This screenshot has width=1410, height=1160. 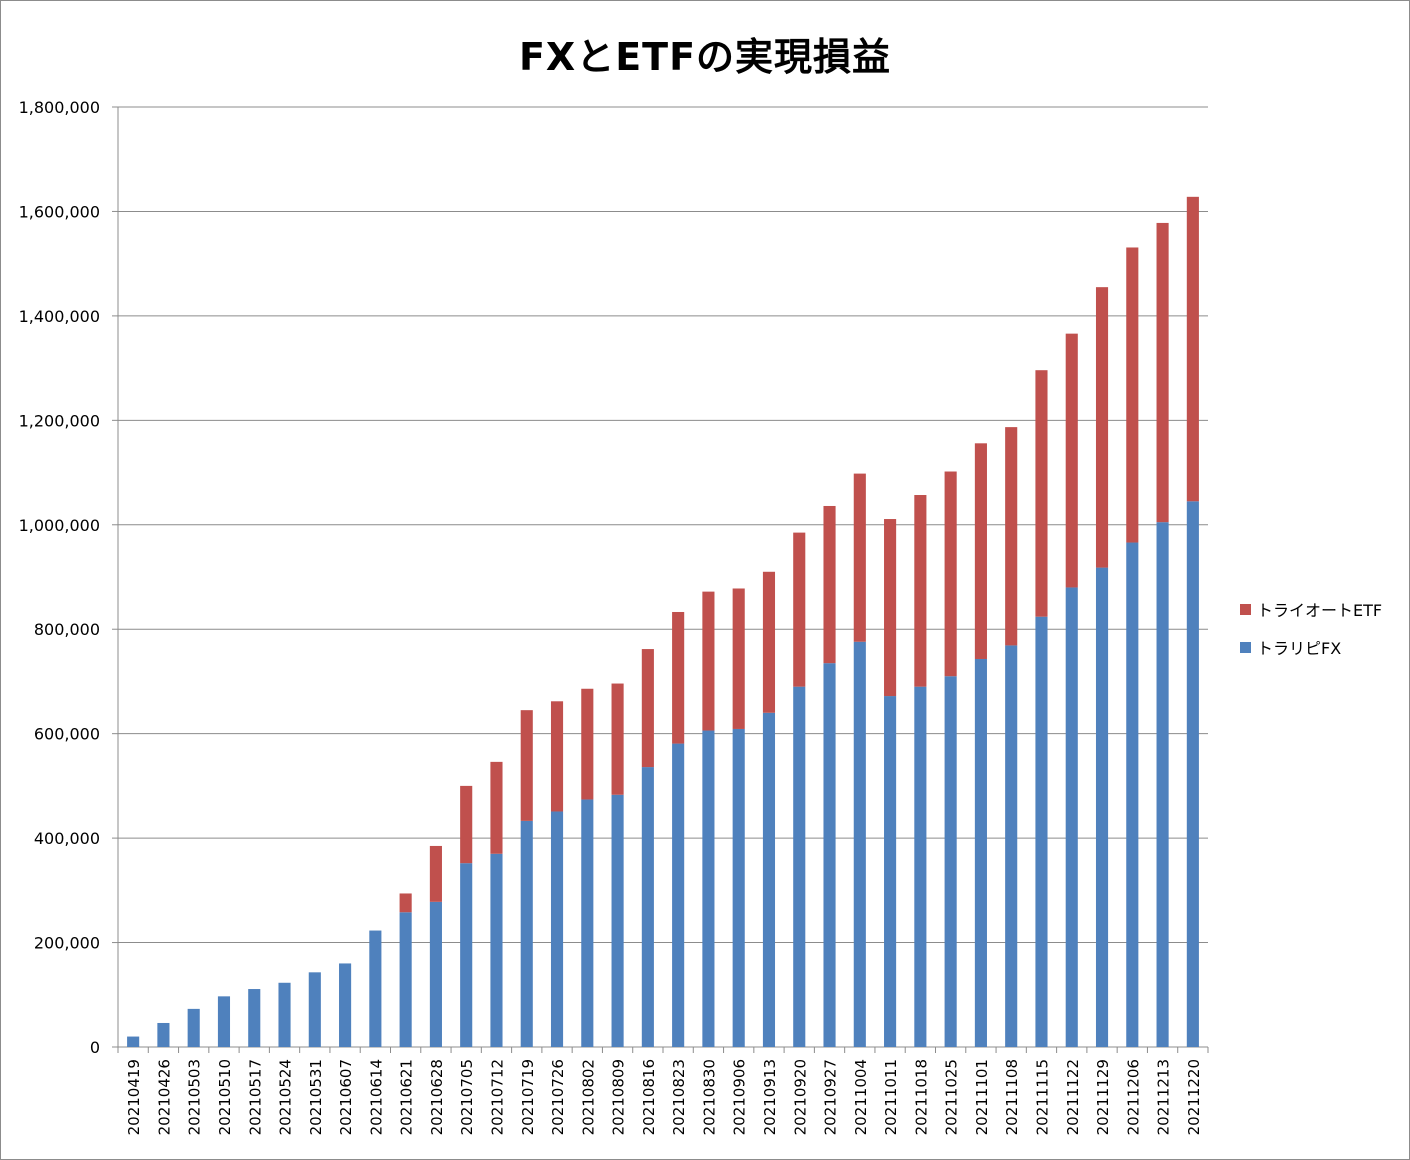 I want to click on x-tick-label: 20210726, so click(x=558, y=1097).